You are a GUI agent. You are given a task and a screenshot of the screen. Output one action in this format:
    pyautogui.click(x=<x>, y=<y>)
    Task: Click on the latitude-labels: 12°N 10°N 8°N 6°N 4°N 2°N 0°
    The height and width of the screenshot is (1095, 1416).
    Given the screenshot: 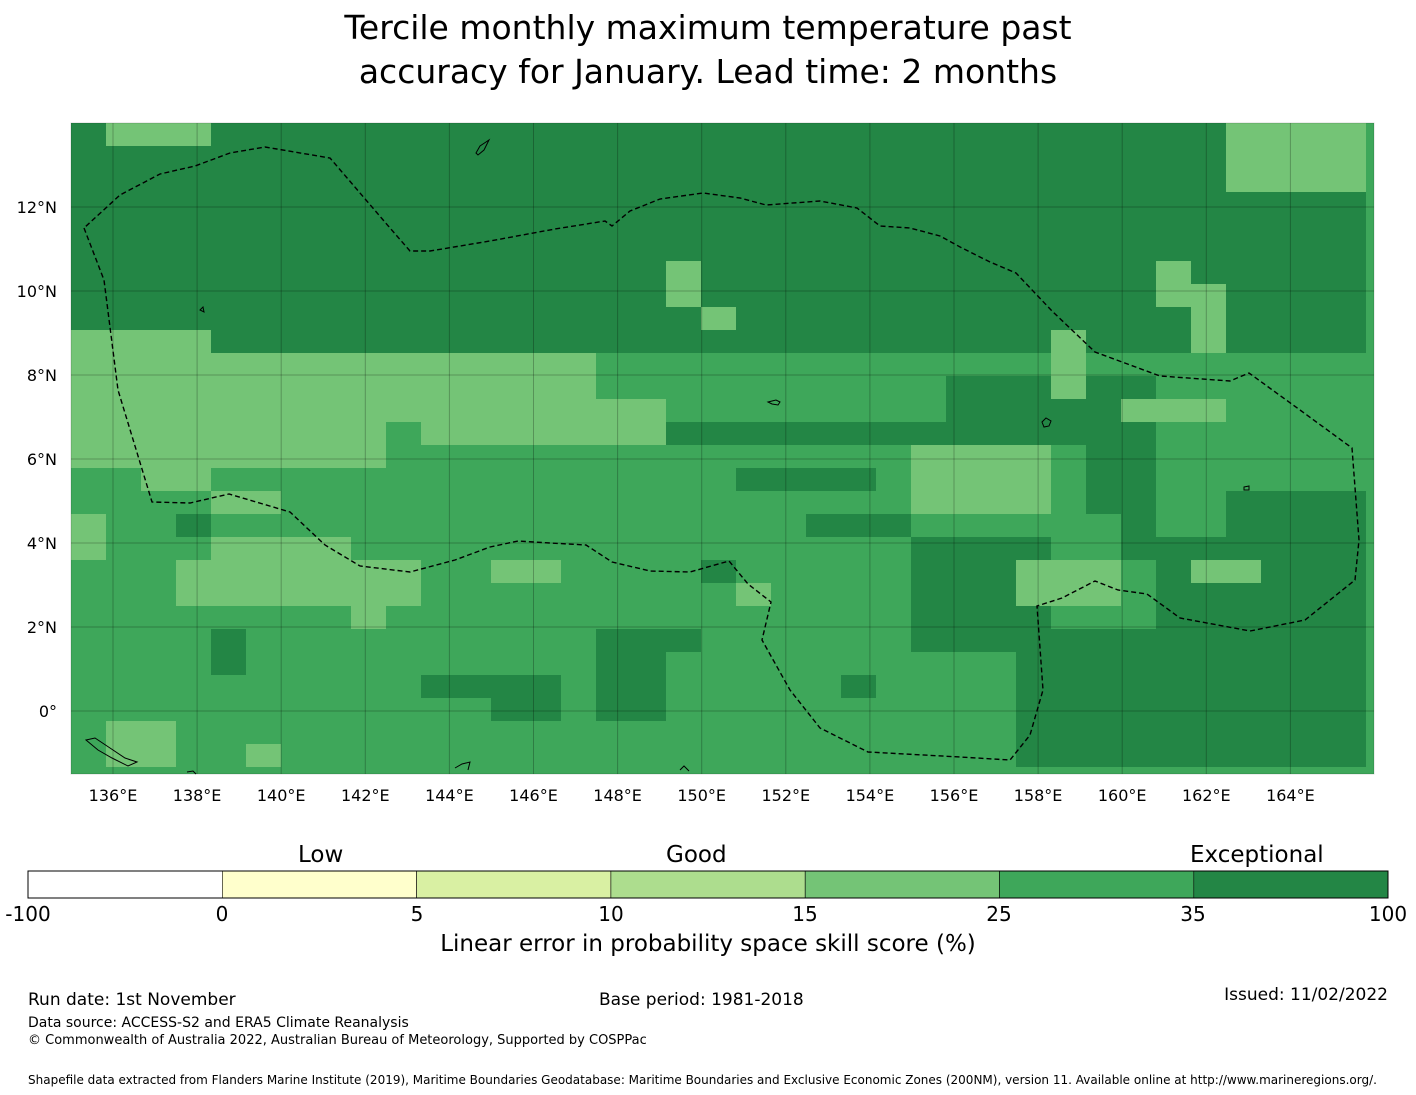 What is the action you would take?
    pyautogui.click(x=37, y=459)
    